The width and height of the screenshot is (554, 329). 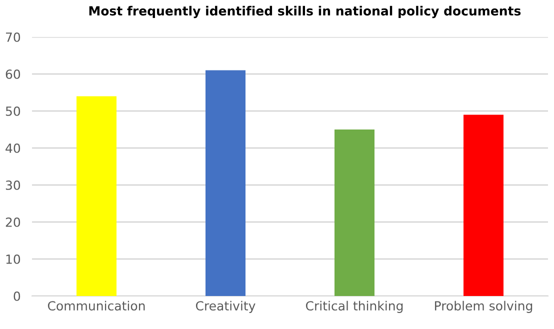 I want to click on y-tick-label: 60, so click(x=13, y=74).